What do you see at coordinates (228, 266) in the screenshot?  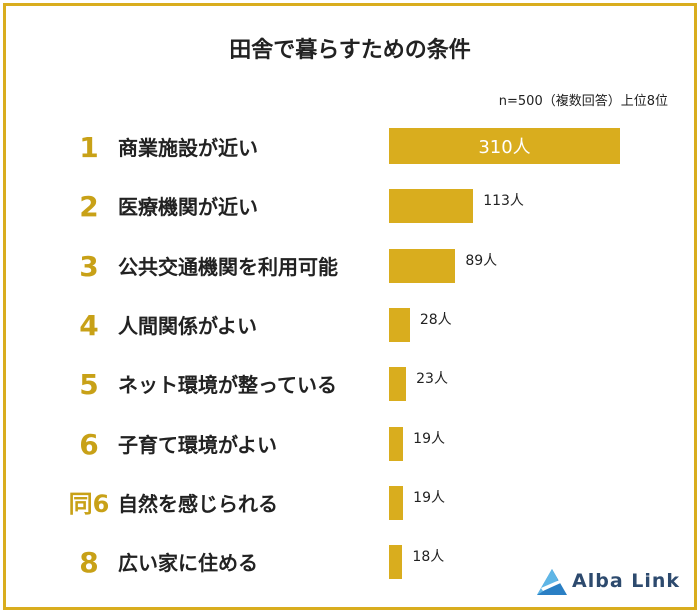 I see `category-label: 公共交通機関を利用可能` at bounding box center [228, 266].